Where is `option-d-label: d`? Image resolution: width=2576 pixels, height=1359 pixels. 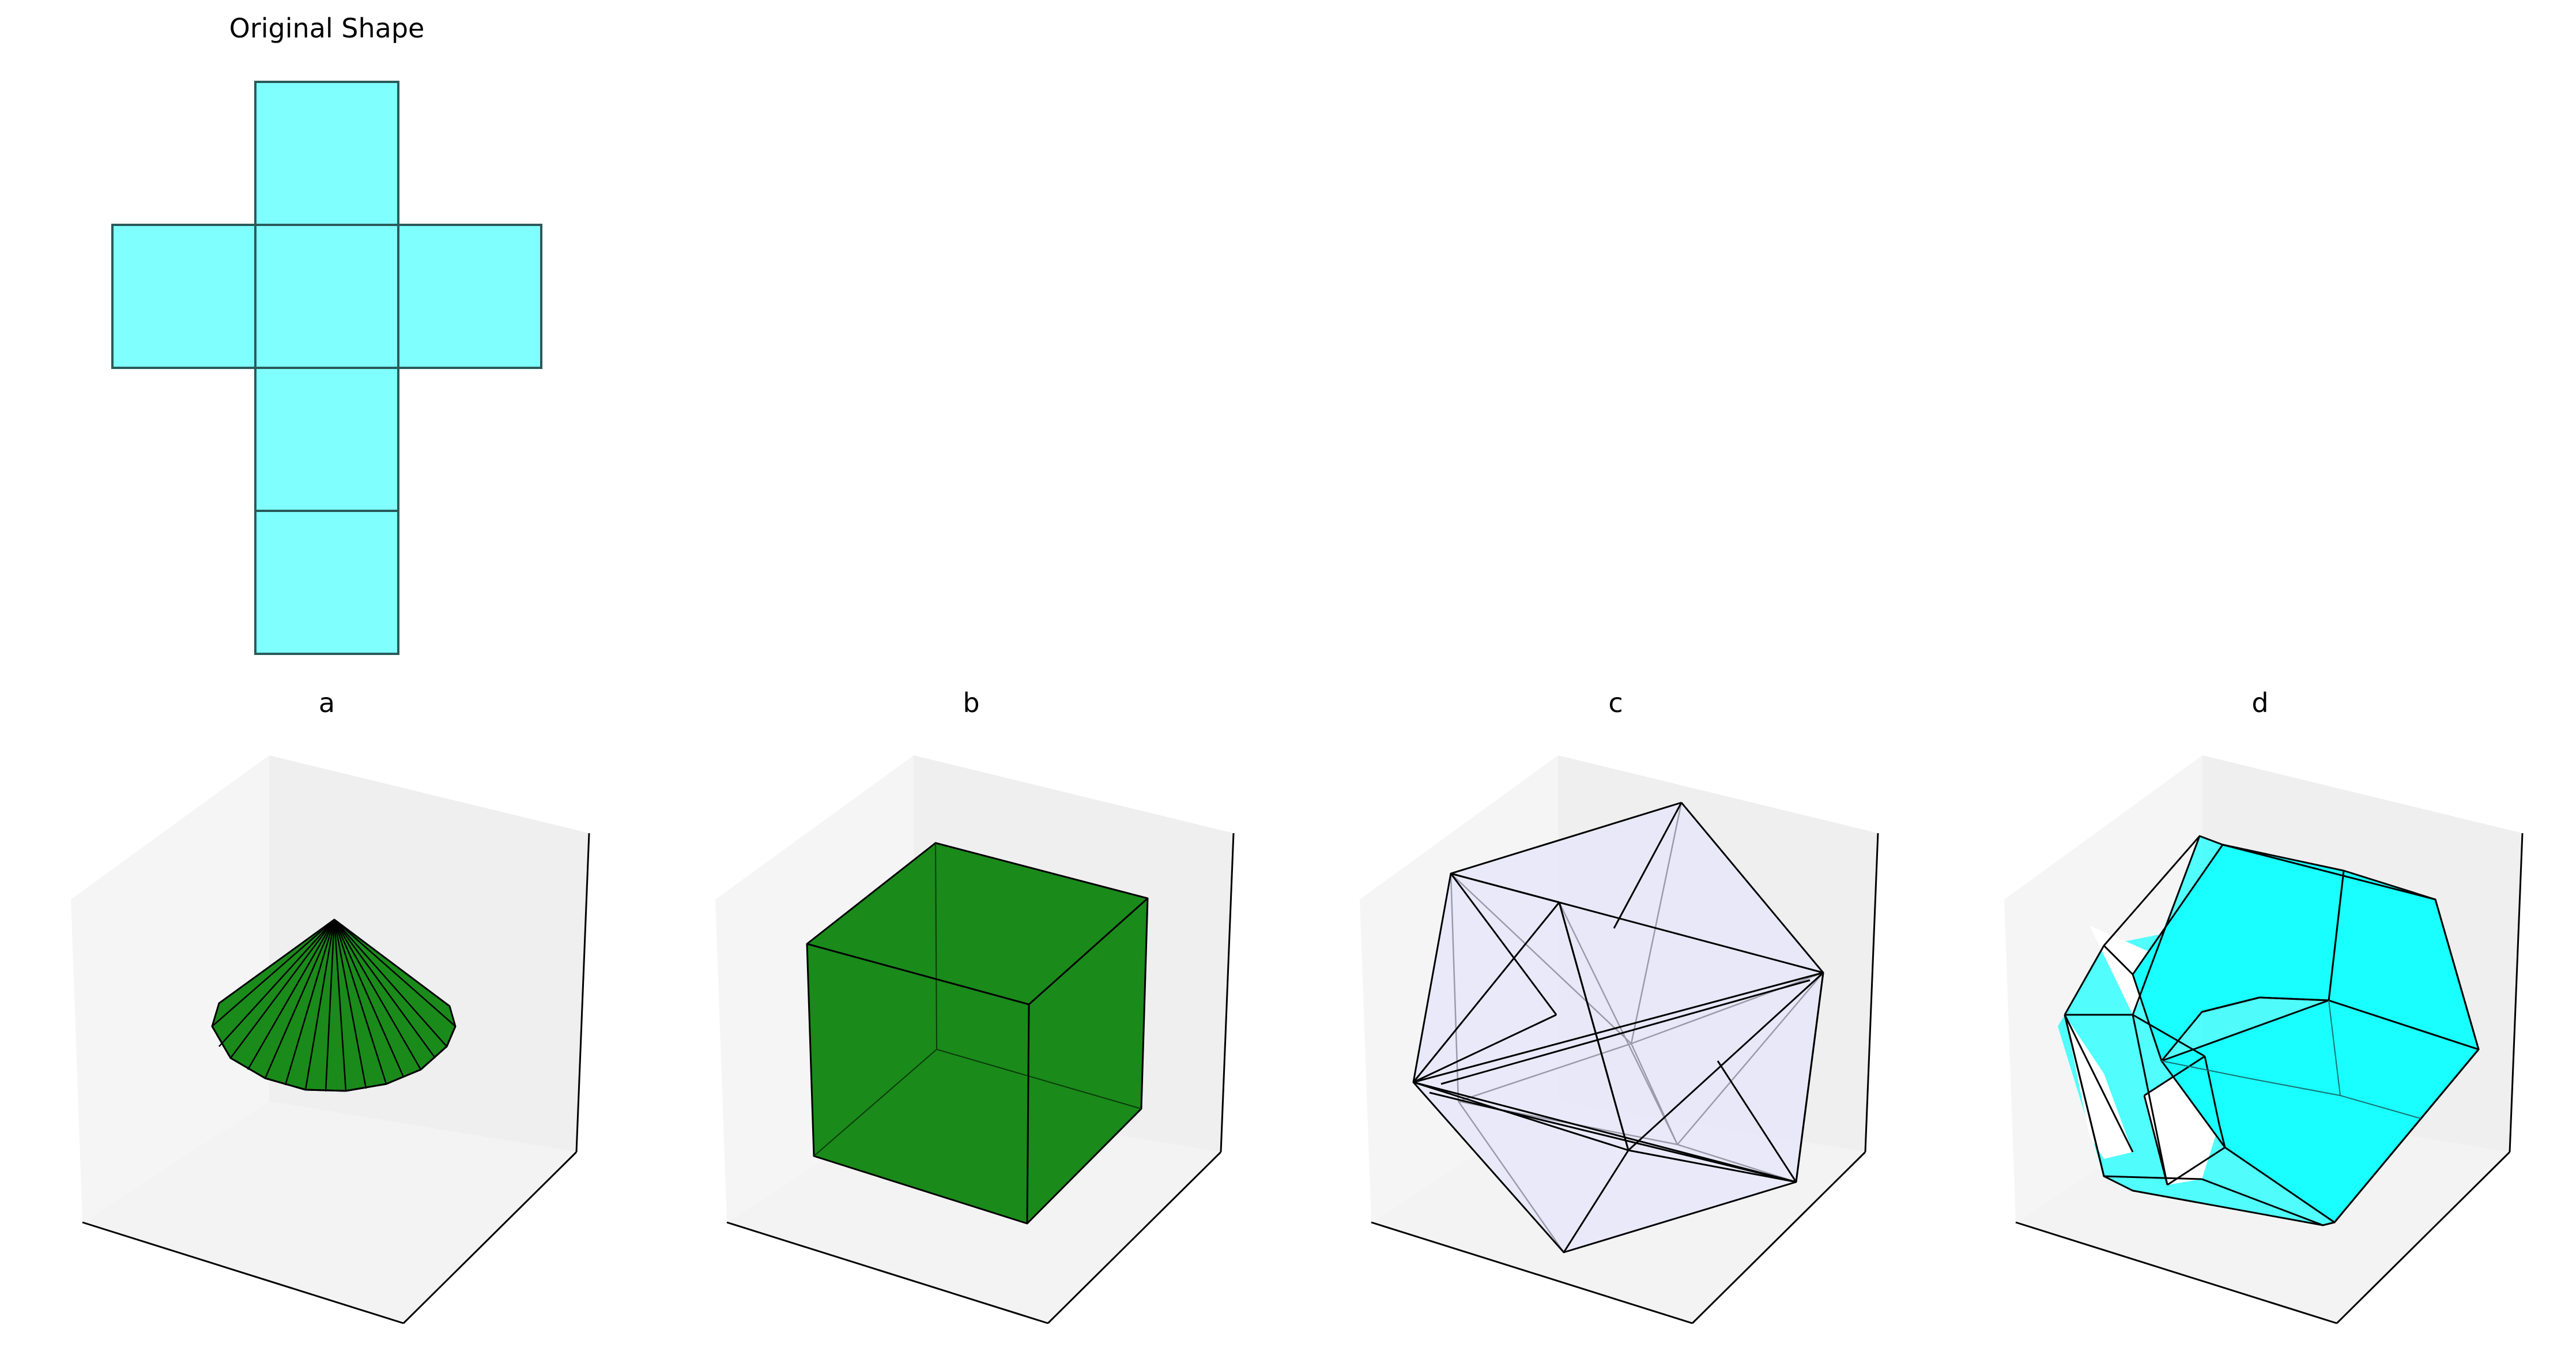 option-d-label: d is located at coordinates (2259, 703).